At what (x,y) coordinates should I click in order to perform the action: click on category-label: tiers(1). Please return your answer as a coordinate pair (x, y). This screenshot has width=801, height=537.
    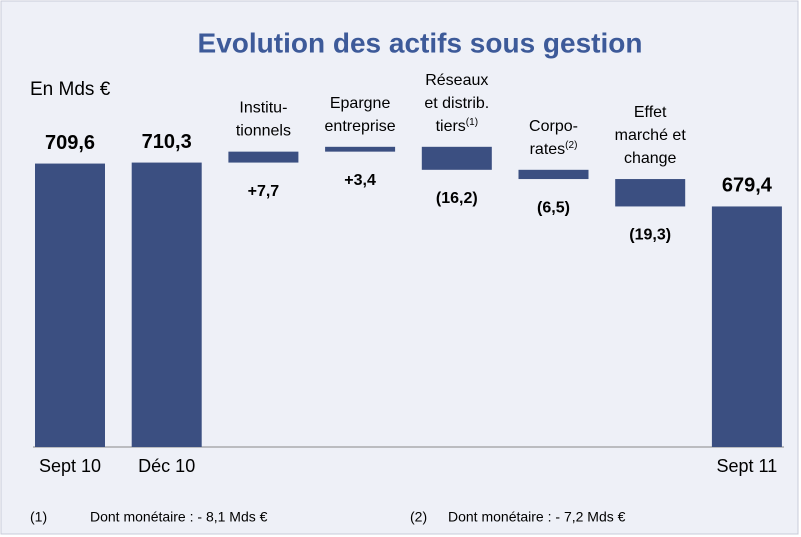
    Looking at the image, I should click on (457, 125).